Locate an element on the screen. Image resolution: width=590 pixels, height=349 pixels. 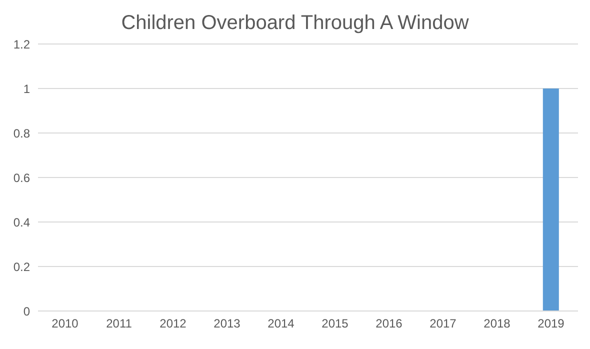
x-tick-label: 2017 is located at coordinates (443, 323).